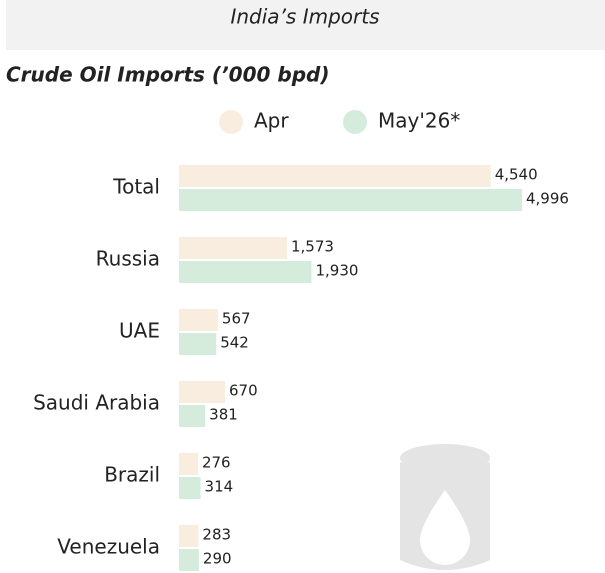 The width and height of the screenshot is (605, 573). I want to click on category-label: UAE, so click(139, 331).